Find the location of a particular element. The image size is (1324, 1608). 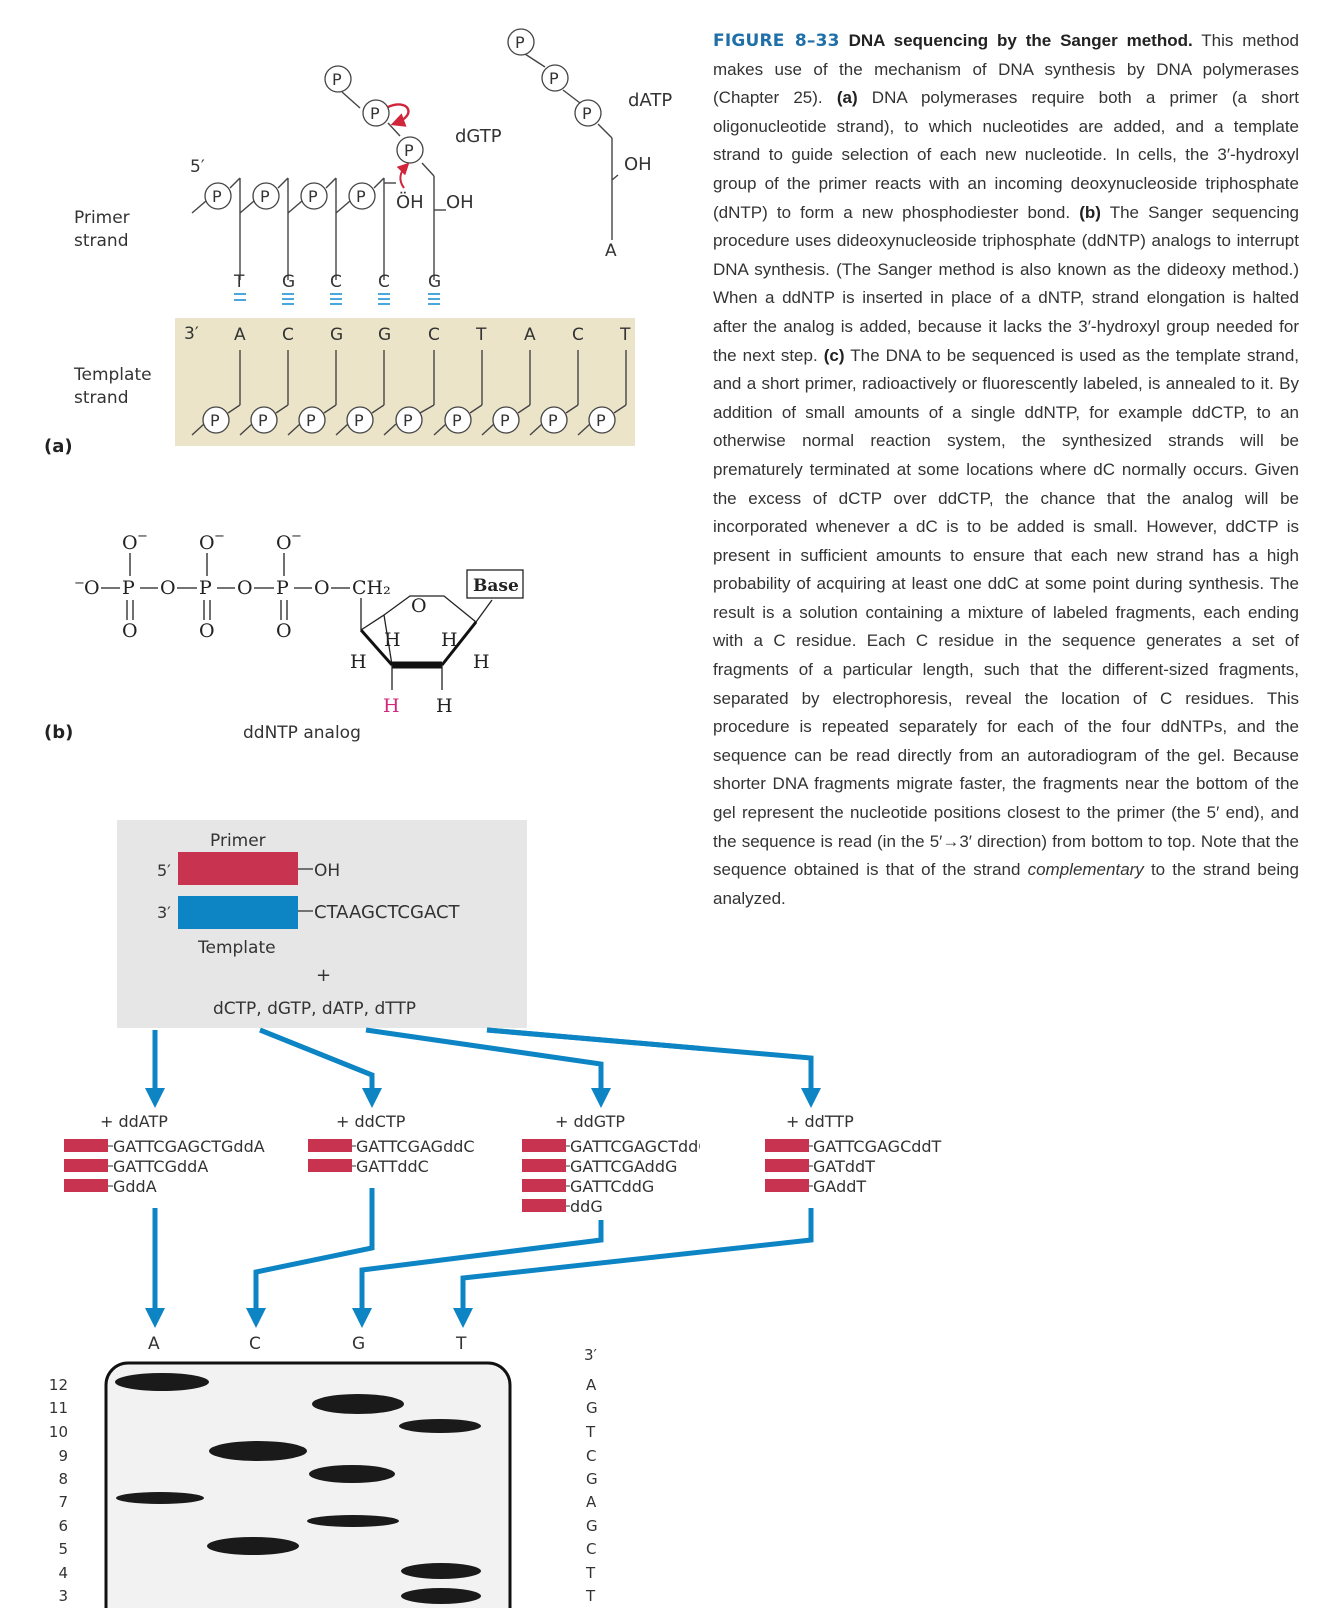

template-base-4: G is located at coordinates (384, 335).